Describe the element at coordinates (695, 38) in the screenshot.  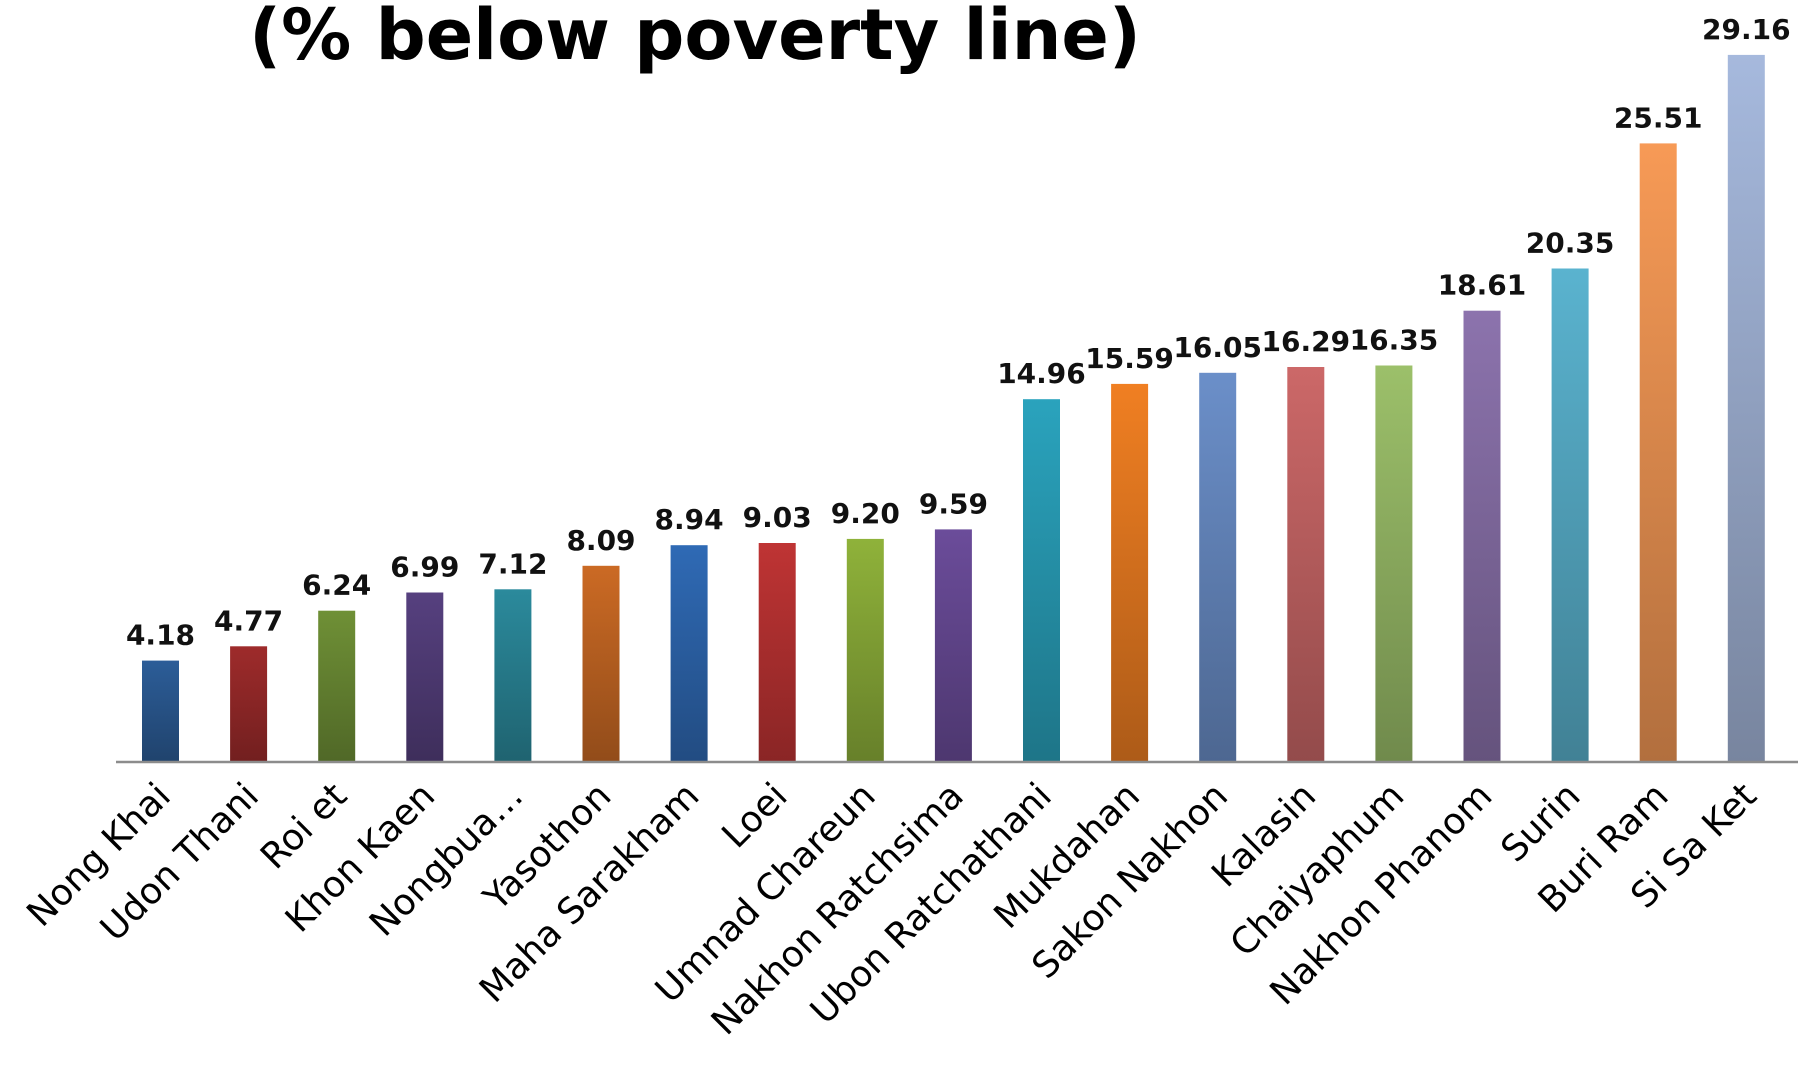
I see `chart-title: (% below poverty line)` at that location.